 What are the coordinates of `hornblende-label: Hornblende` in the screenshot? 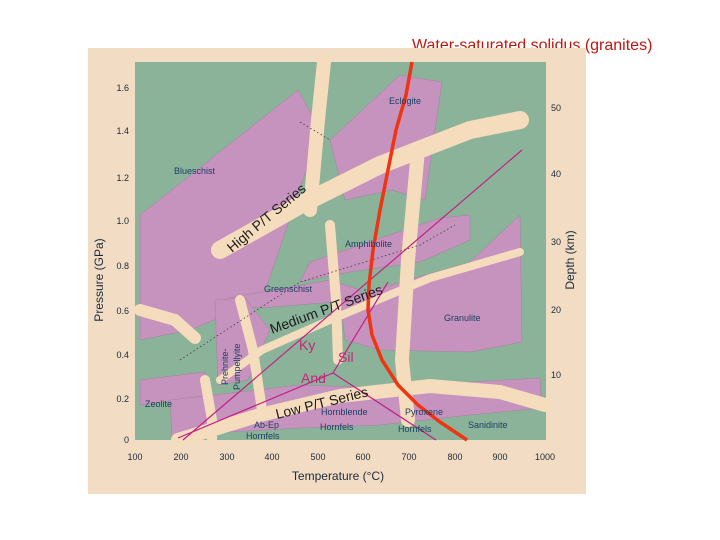 It's located at (344, 412).